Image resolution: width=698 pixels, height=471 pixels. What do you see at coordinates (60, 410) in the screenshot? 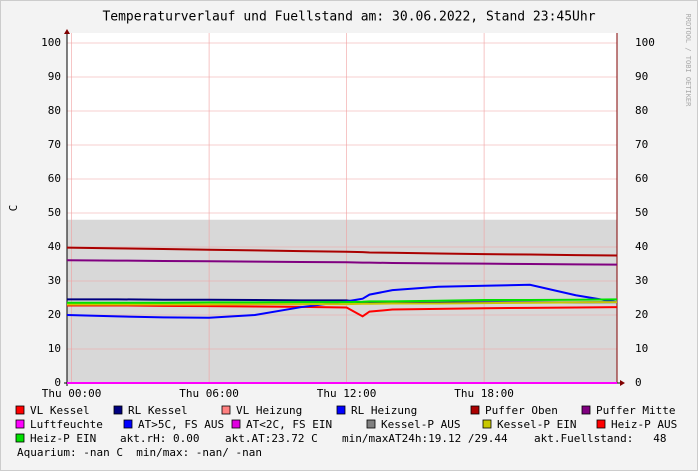
I see `legend-label: VL Kessel` at bounding box center [60, 410].